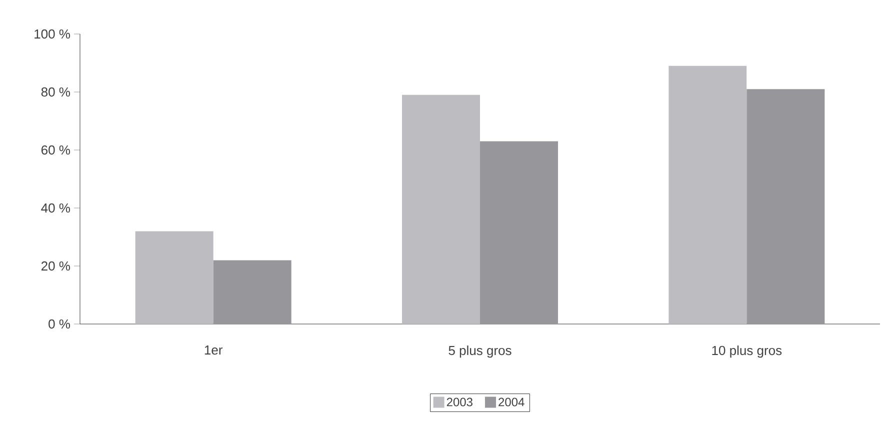  Describe the element at coordinates (52, 34) in the screenshot. I see `y-tick-label: 100 %` at that location.